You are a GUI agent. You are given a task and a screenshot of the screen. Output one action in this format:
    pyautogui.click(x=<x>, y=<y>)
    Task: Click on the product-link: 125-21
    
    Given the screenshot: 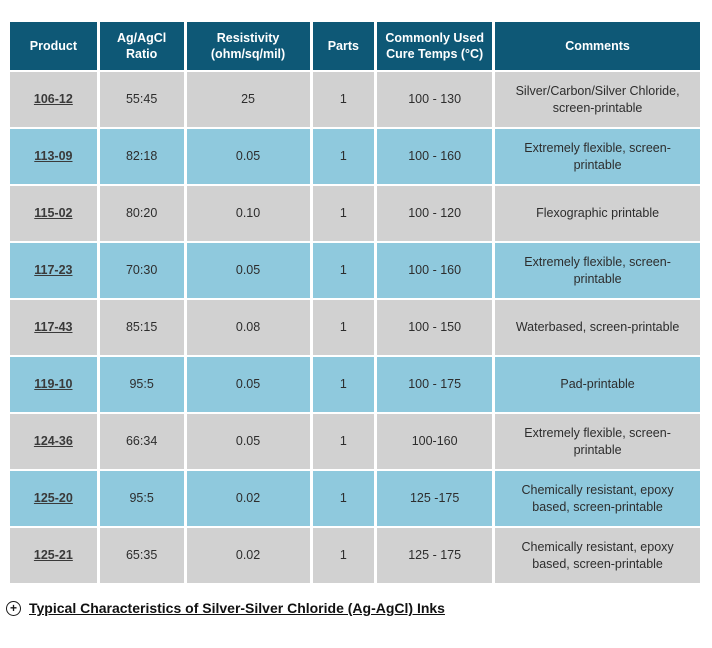 What is the action you would take?
    pyautogui.click(x=53, y=555)
    